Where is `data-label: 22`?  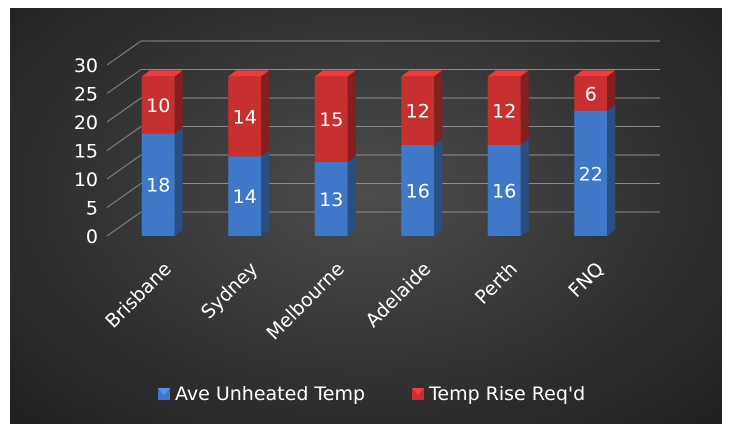 data-label: 22 is located at coordinates (591, 174).